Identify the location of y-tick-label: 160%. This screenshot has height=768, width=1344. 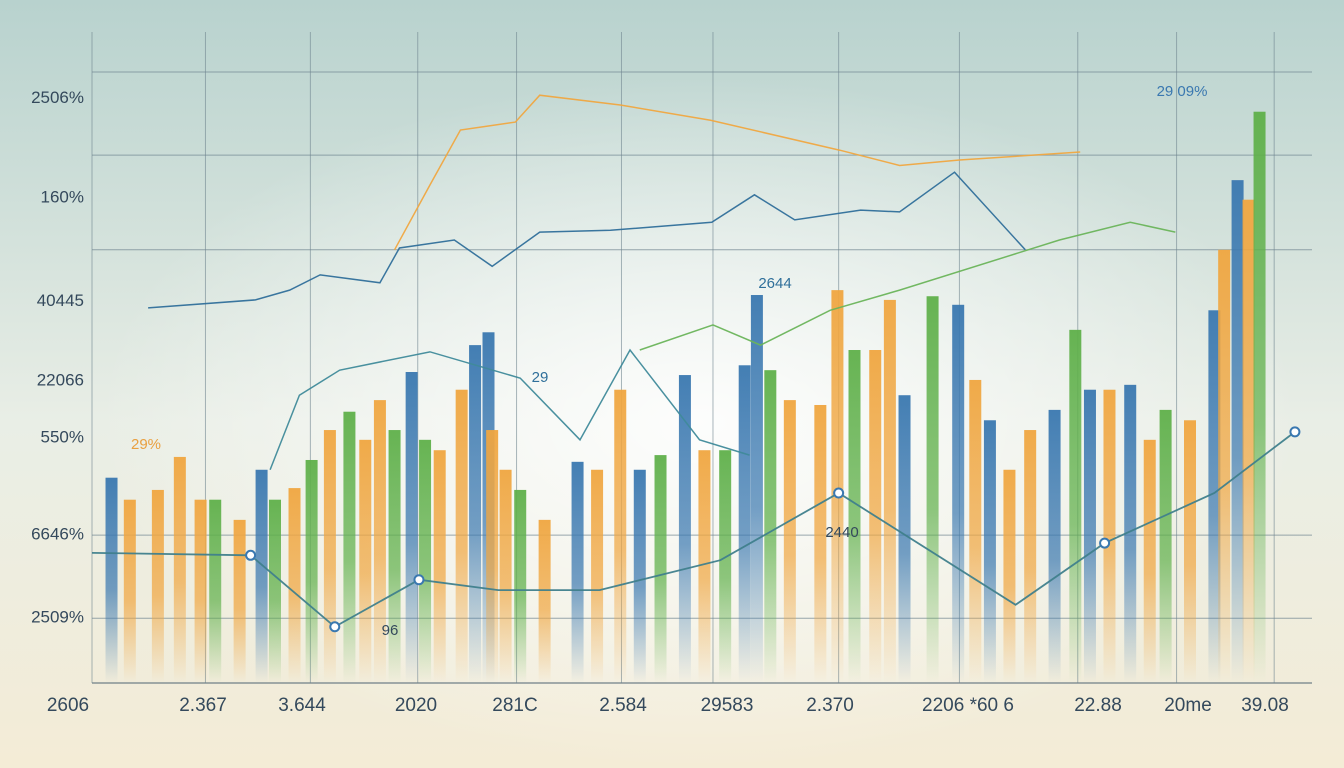
(62, 196).